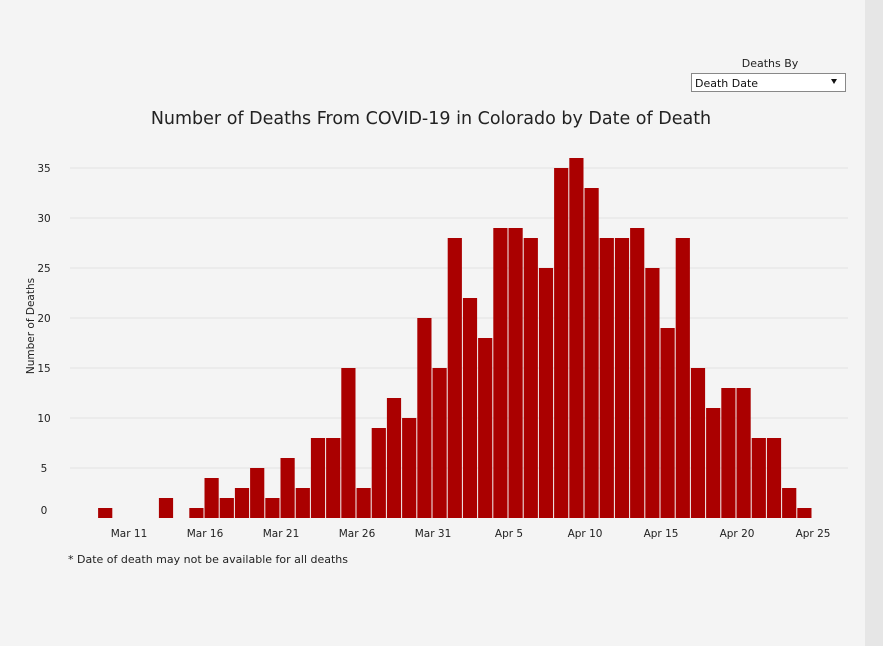 The height and width of the screenshot is (646, 883). What do you see at coordinates (768, 82) in the screenshot?
I see `deaths-by-select: Death Date` at bounding box center [768, 82].